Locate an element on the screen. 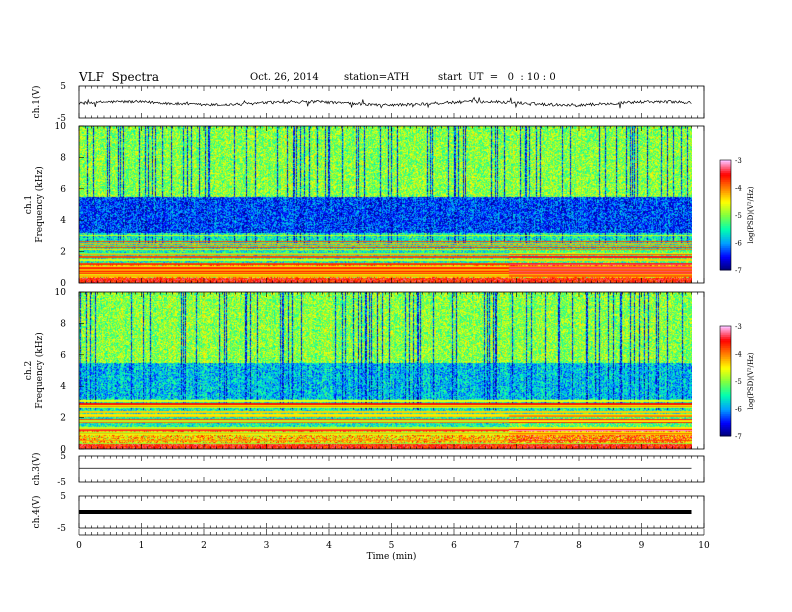 This screenshot has width=792, height=612. y-tick-label: 8 is located at coordinates (63, 158).